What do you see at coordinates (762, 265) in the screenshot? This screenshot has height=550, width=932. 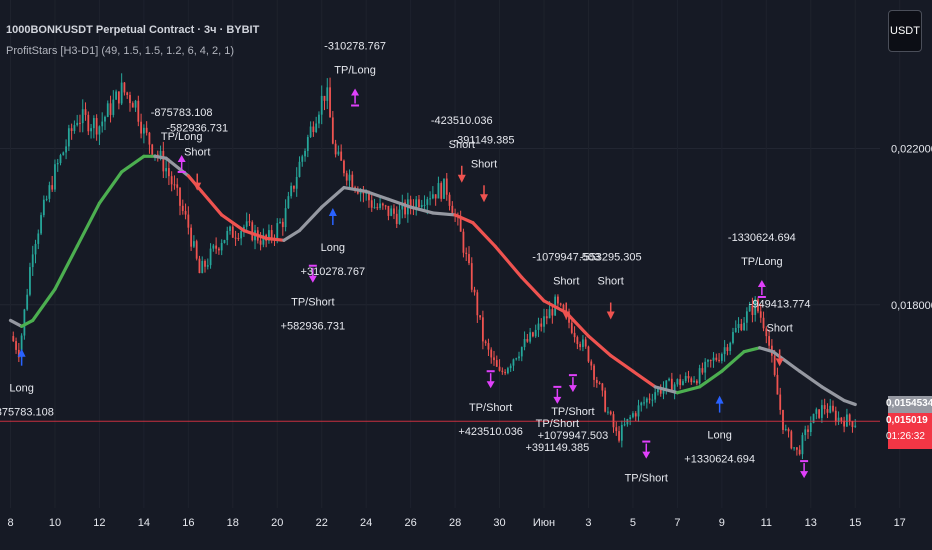 I see `signal-tp: -1330624.694 TP/Long` at bounding box center [762, 265].